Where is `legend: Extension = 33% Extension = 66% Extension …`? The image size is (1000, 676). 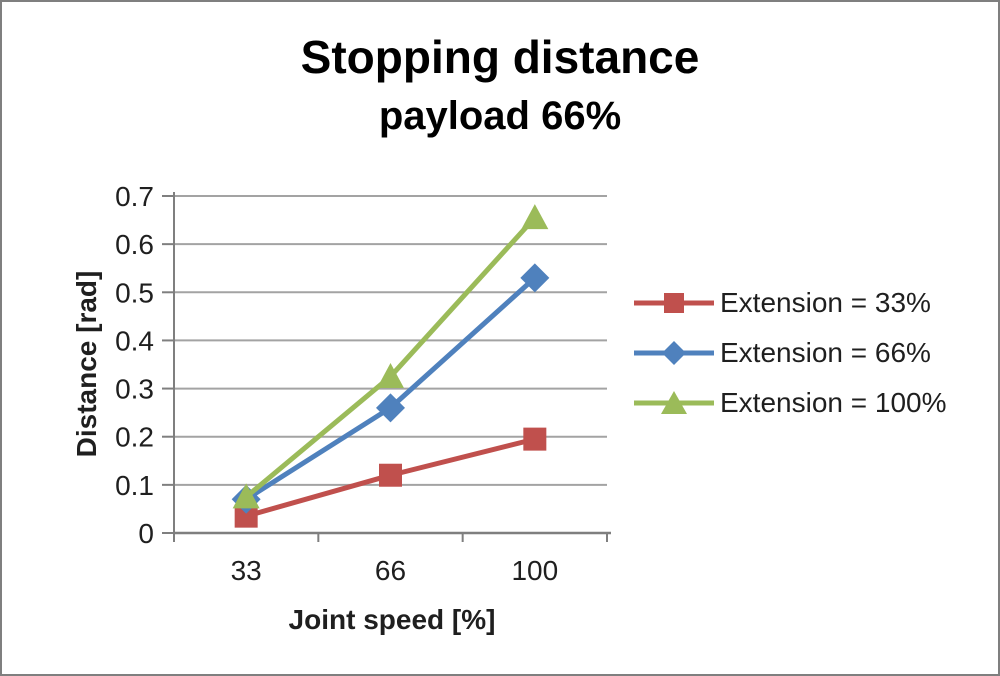 legend: Extension = 33% Extension = 66% Extension … is located at coordinates (790, 361).